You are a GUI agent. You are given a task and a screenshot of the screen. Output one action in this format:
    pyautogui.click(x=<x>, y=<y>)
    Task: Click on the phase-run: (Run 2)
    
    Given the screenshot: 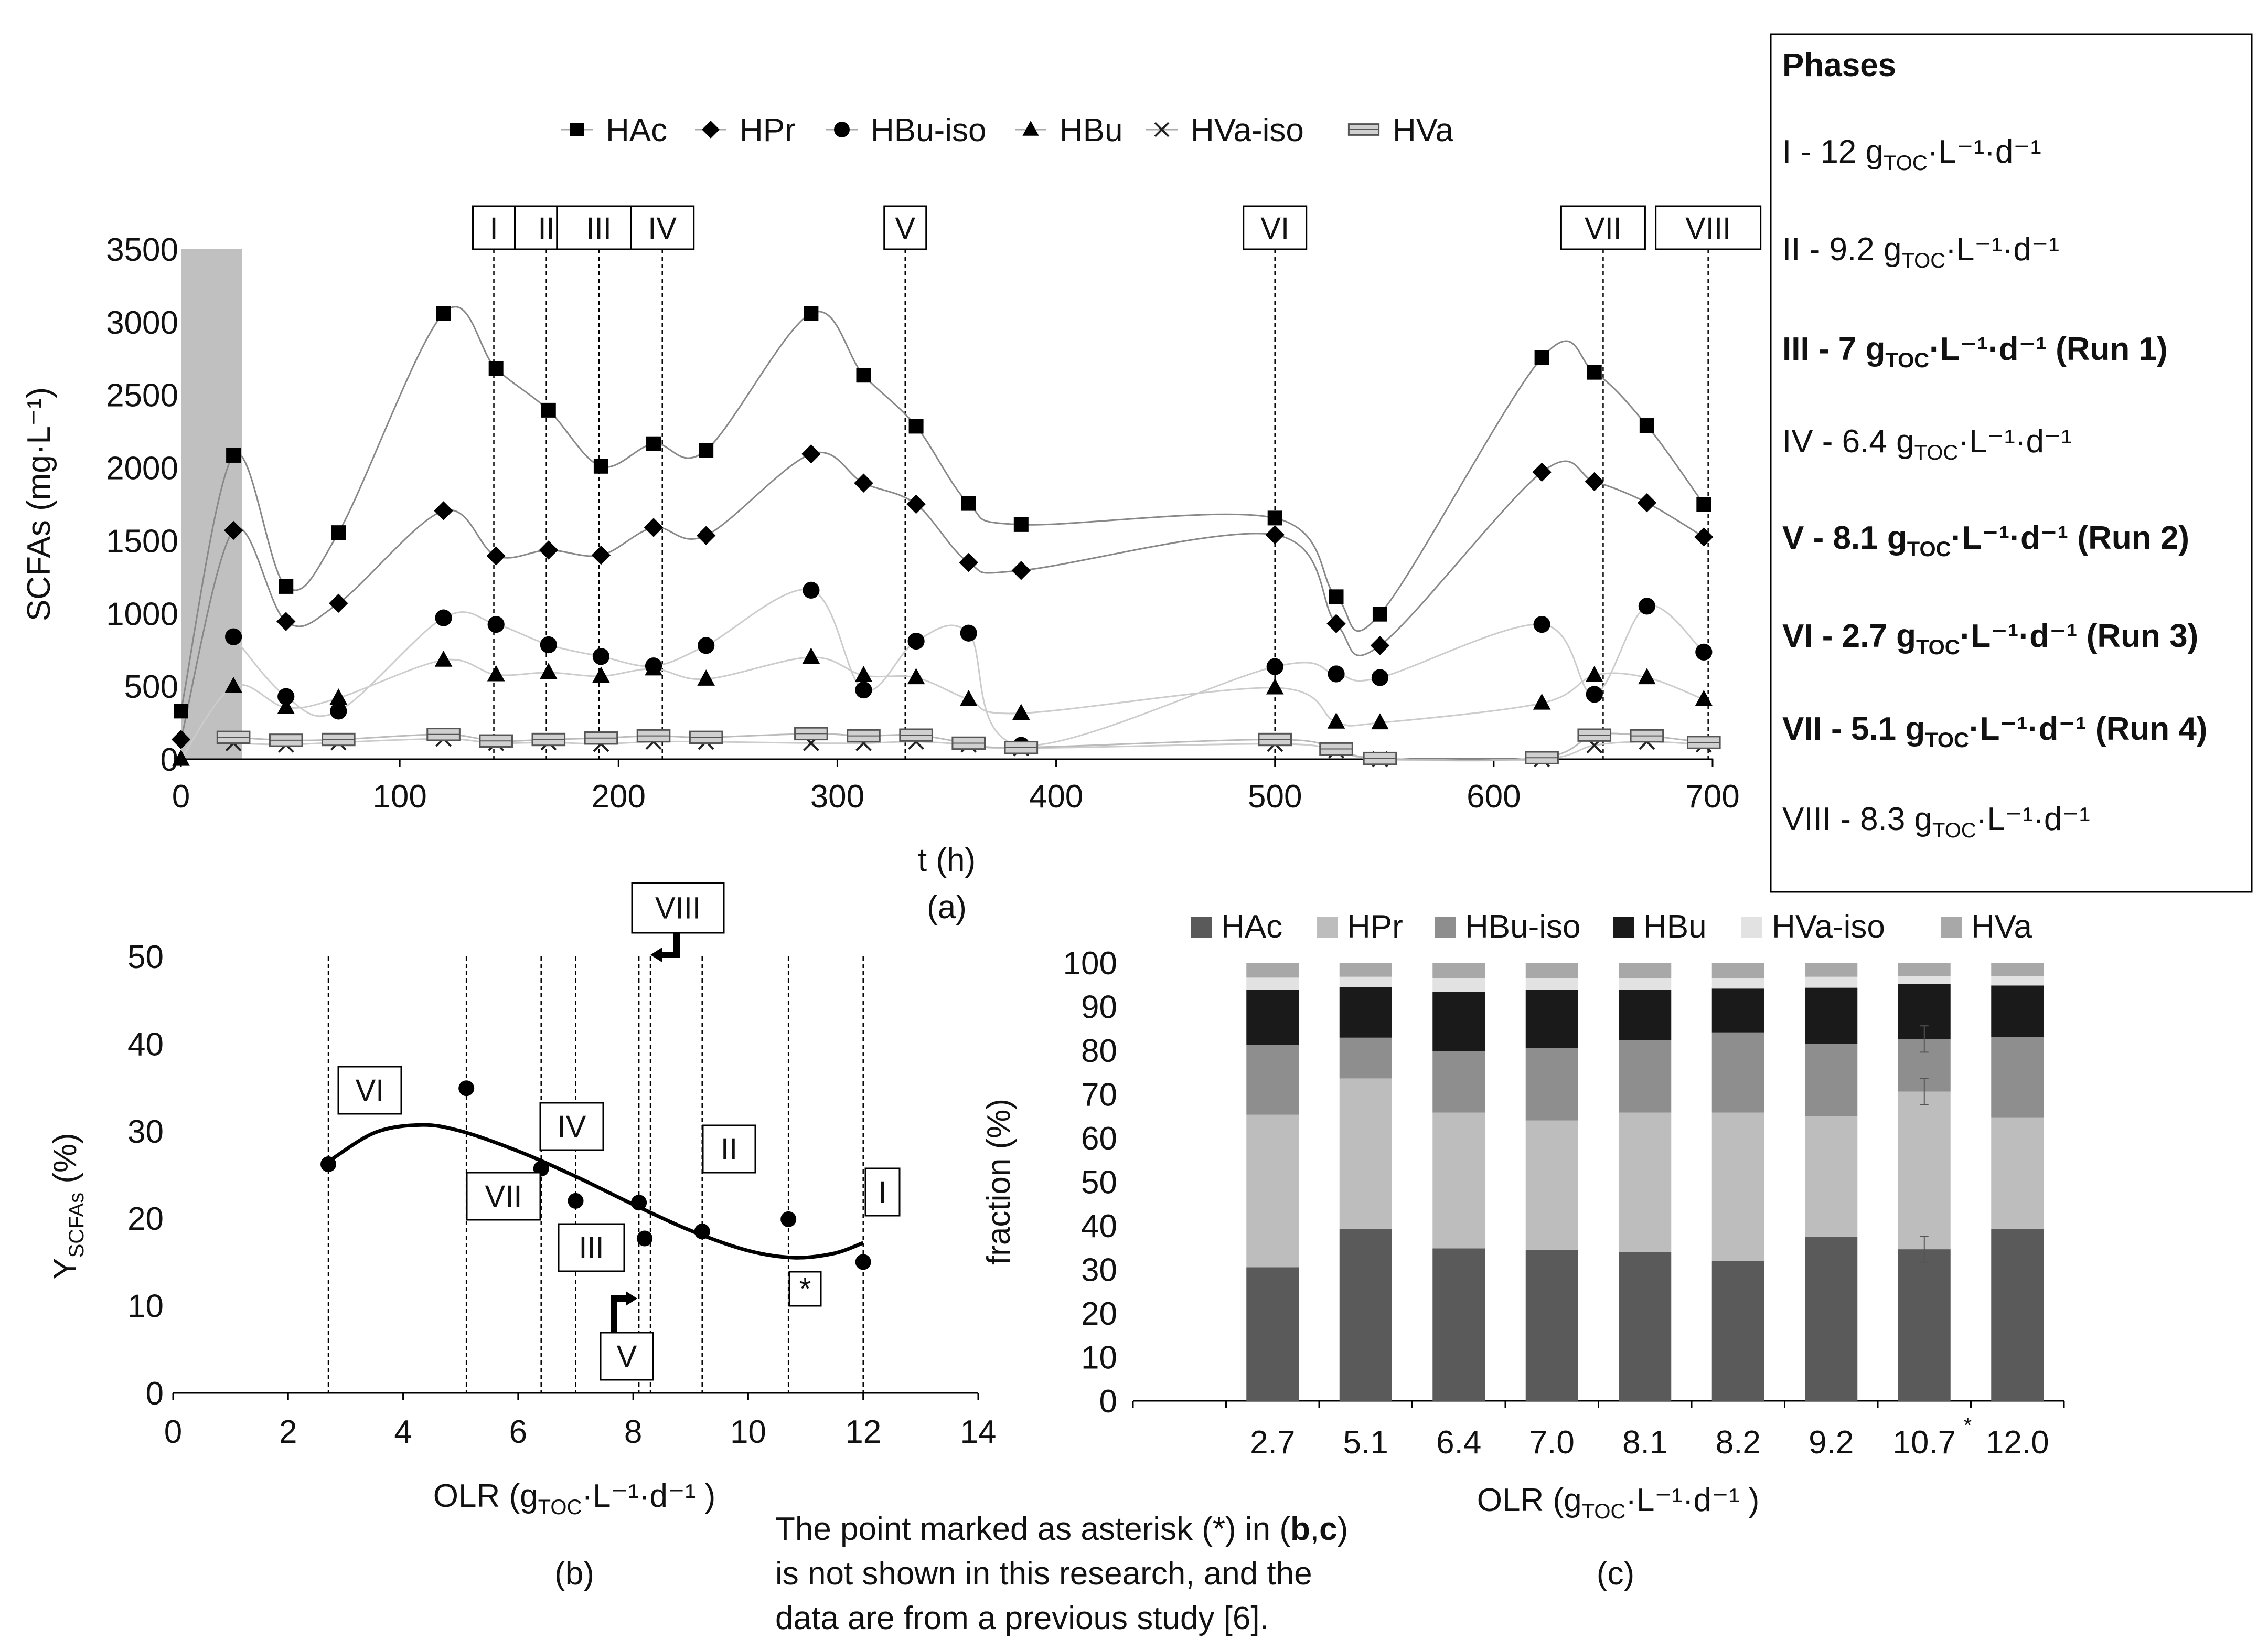 What is the action you would take?
    pyautogui.click(x=2129, y=538)
    